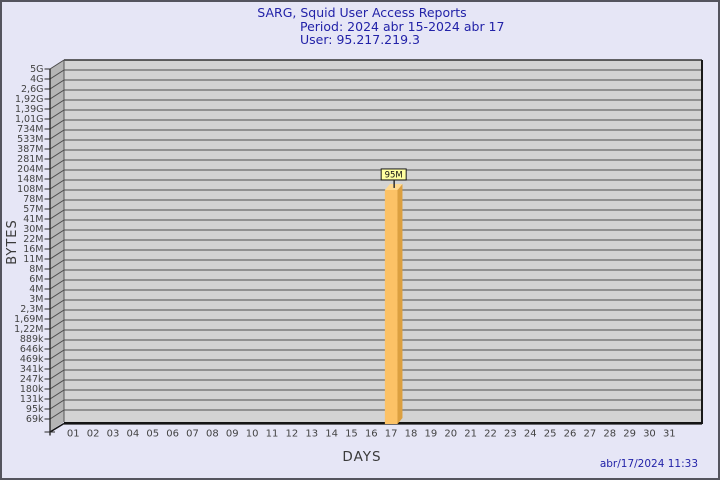  Describe the element at coordinates (73, 434) in the screenshot. I see `x-tick-label: 01` at that location.